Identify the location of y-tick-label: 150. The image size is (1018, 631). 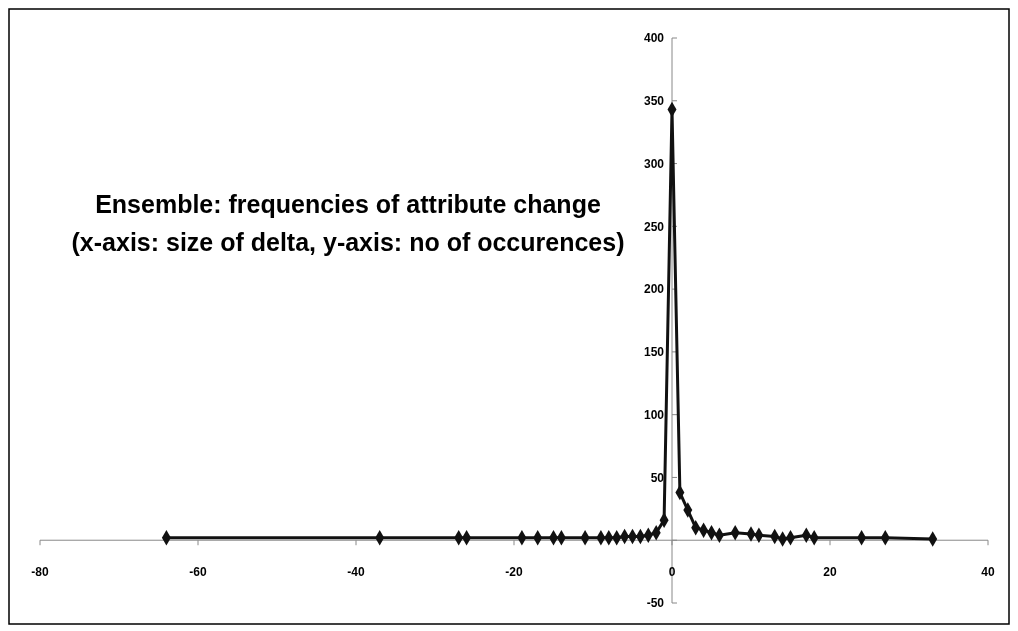
(654, 352).